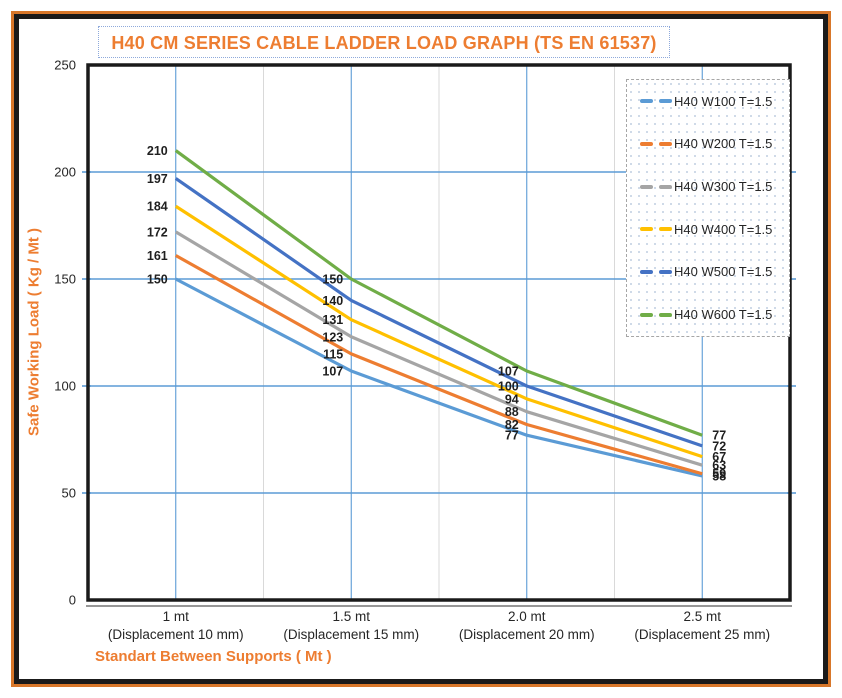 The image size is (842, 698). Describe the element at coordinates (65, 386) in the screenshot. I see `y-tick-label: 100` at that location.